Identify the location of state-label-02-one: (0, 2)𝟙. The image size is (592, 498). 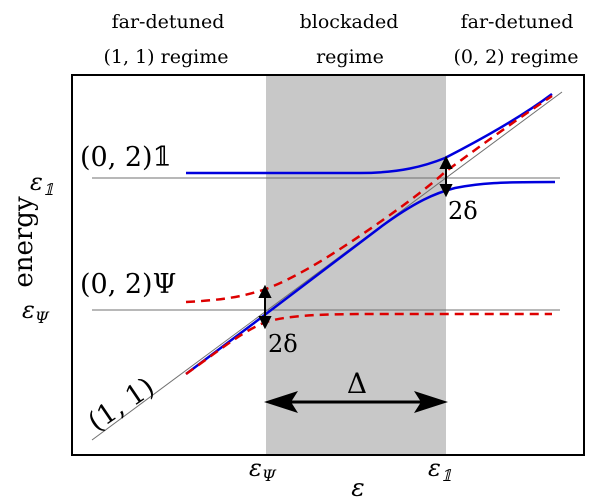
(125, 157).